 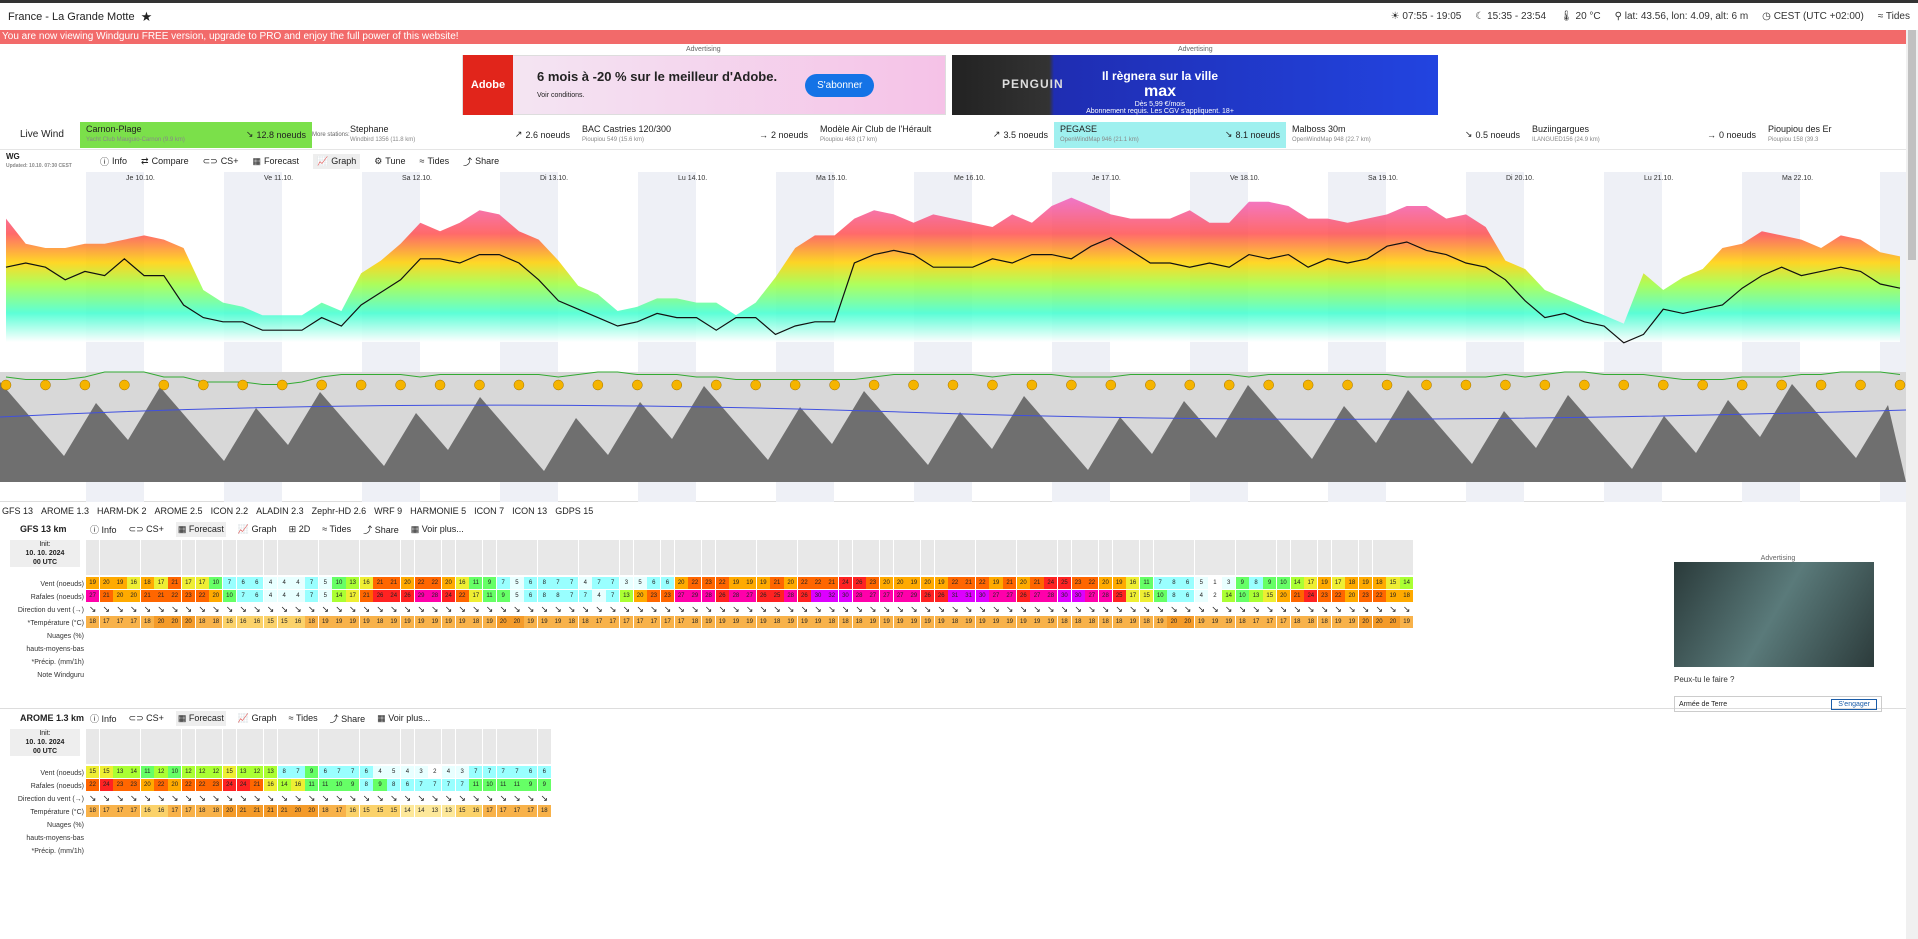 What do you see at coordinates (381, 529) in the screenshot?
I see `gfs-share-tab: ⤴ Share` at bounding box center [381, 529].